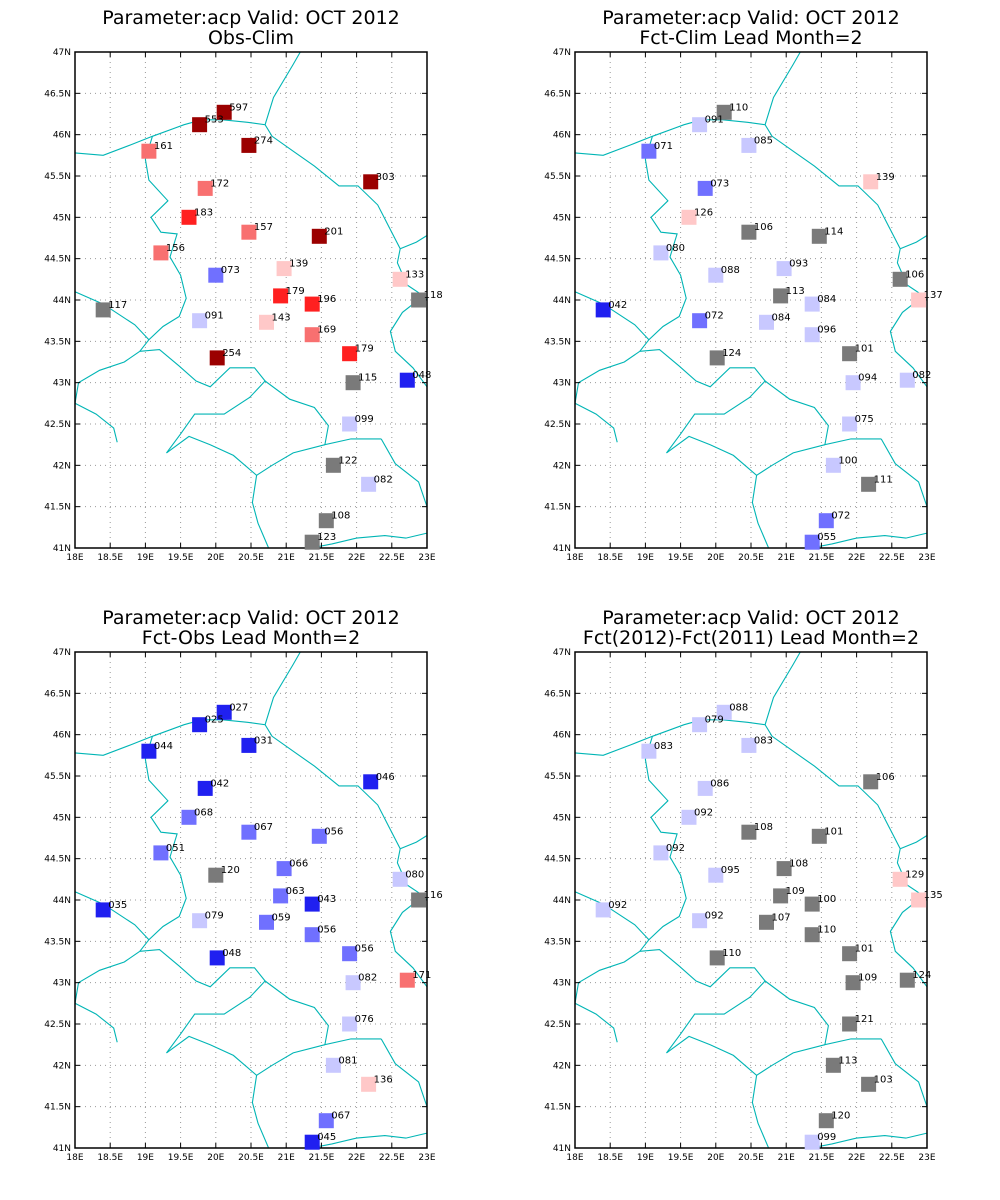  Describe the element at coordinates (732, 111) in the screenshot. I see `station-marker: 110` at that location.